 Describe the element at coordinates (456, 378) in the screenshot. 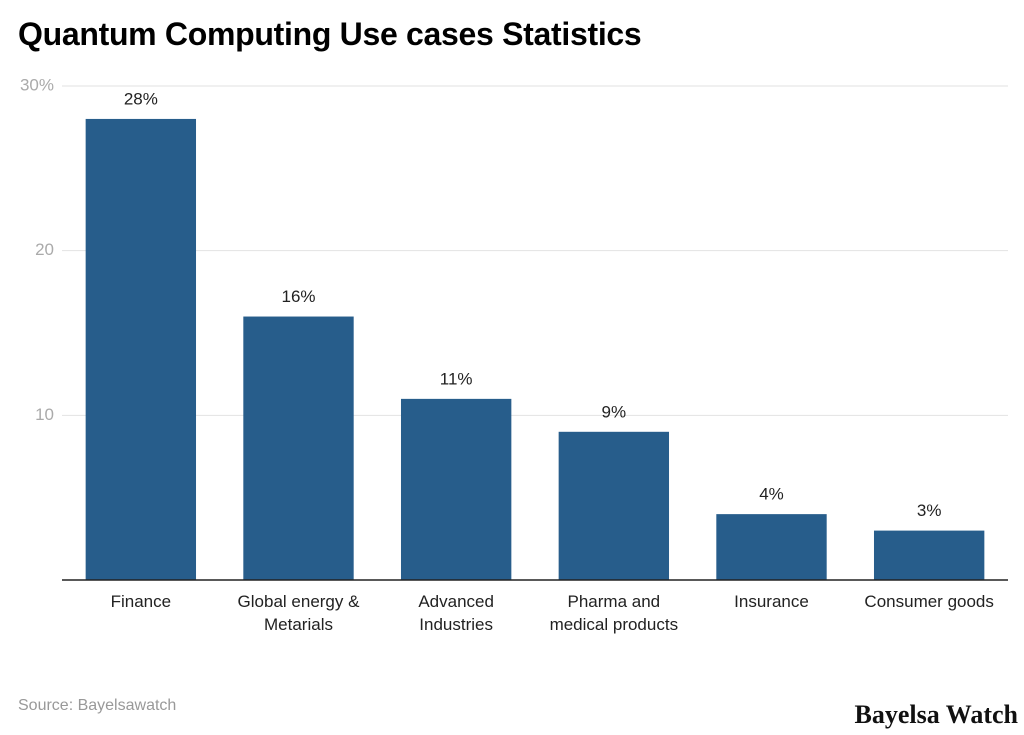

I see `data-label: 11%` at that location.